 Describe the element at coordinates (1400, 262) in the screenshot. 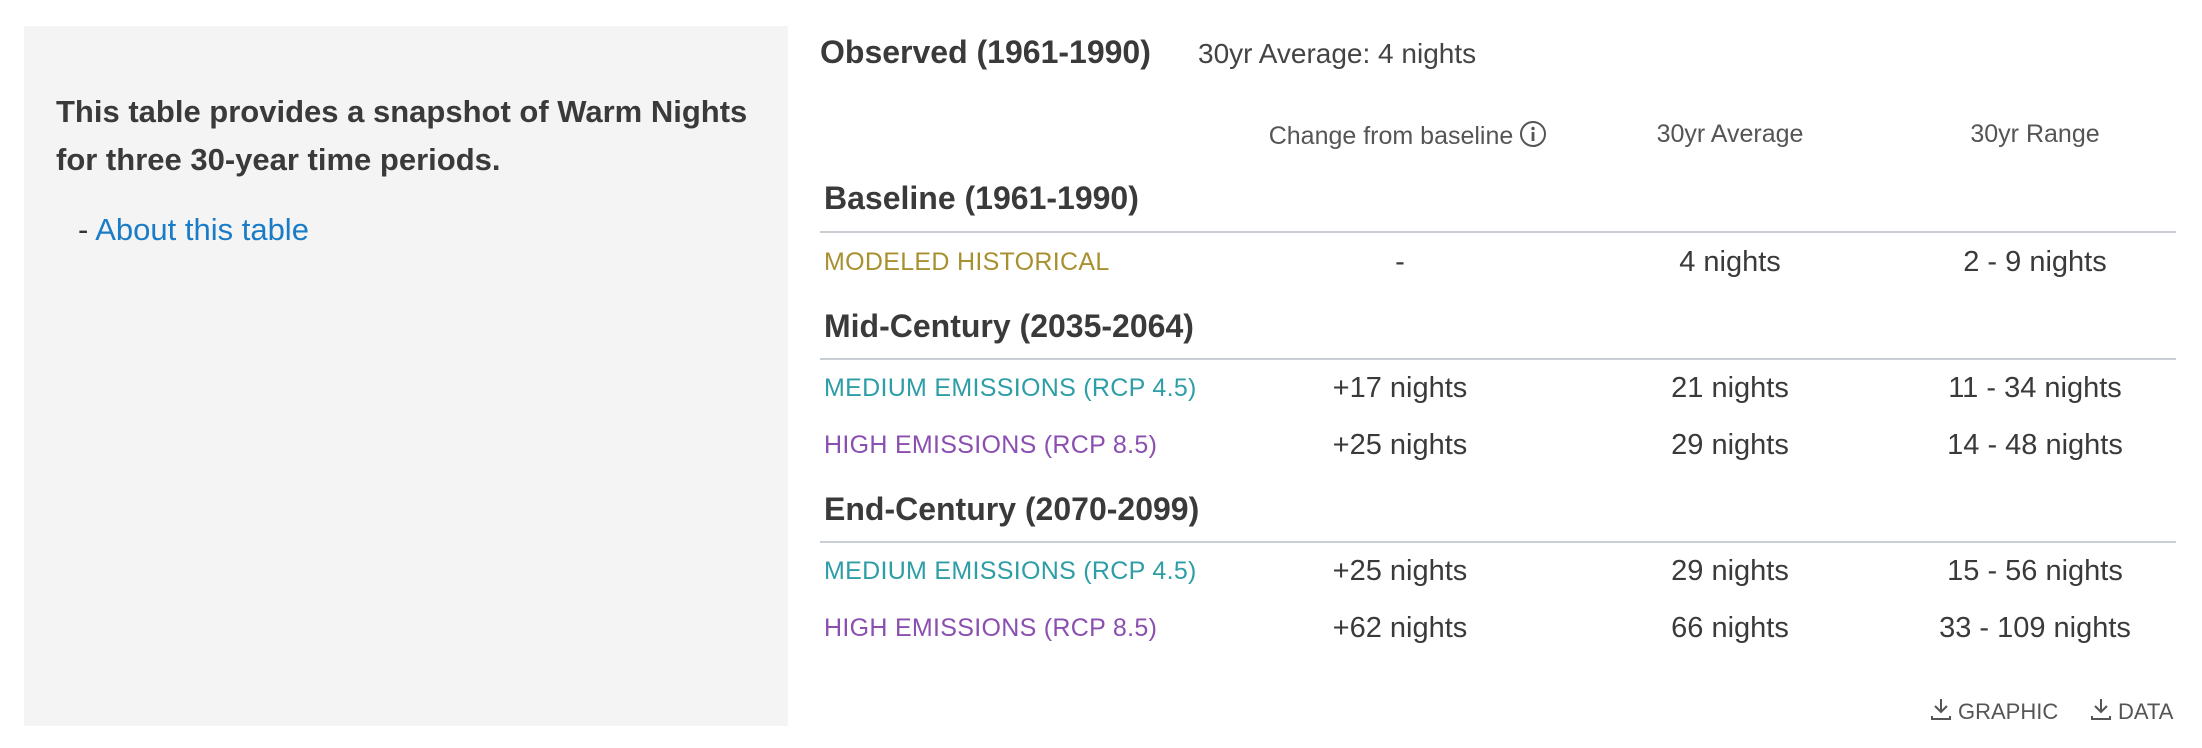

I see `cell-change: -` at that location.